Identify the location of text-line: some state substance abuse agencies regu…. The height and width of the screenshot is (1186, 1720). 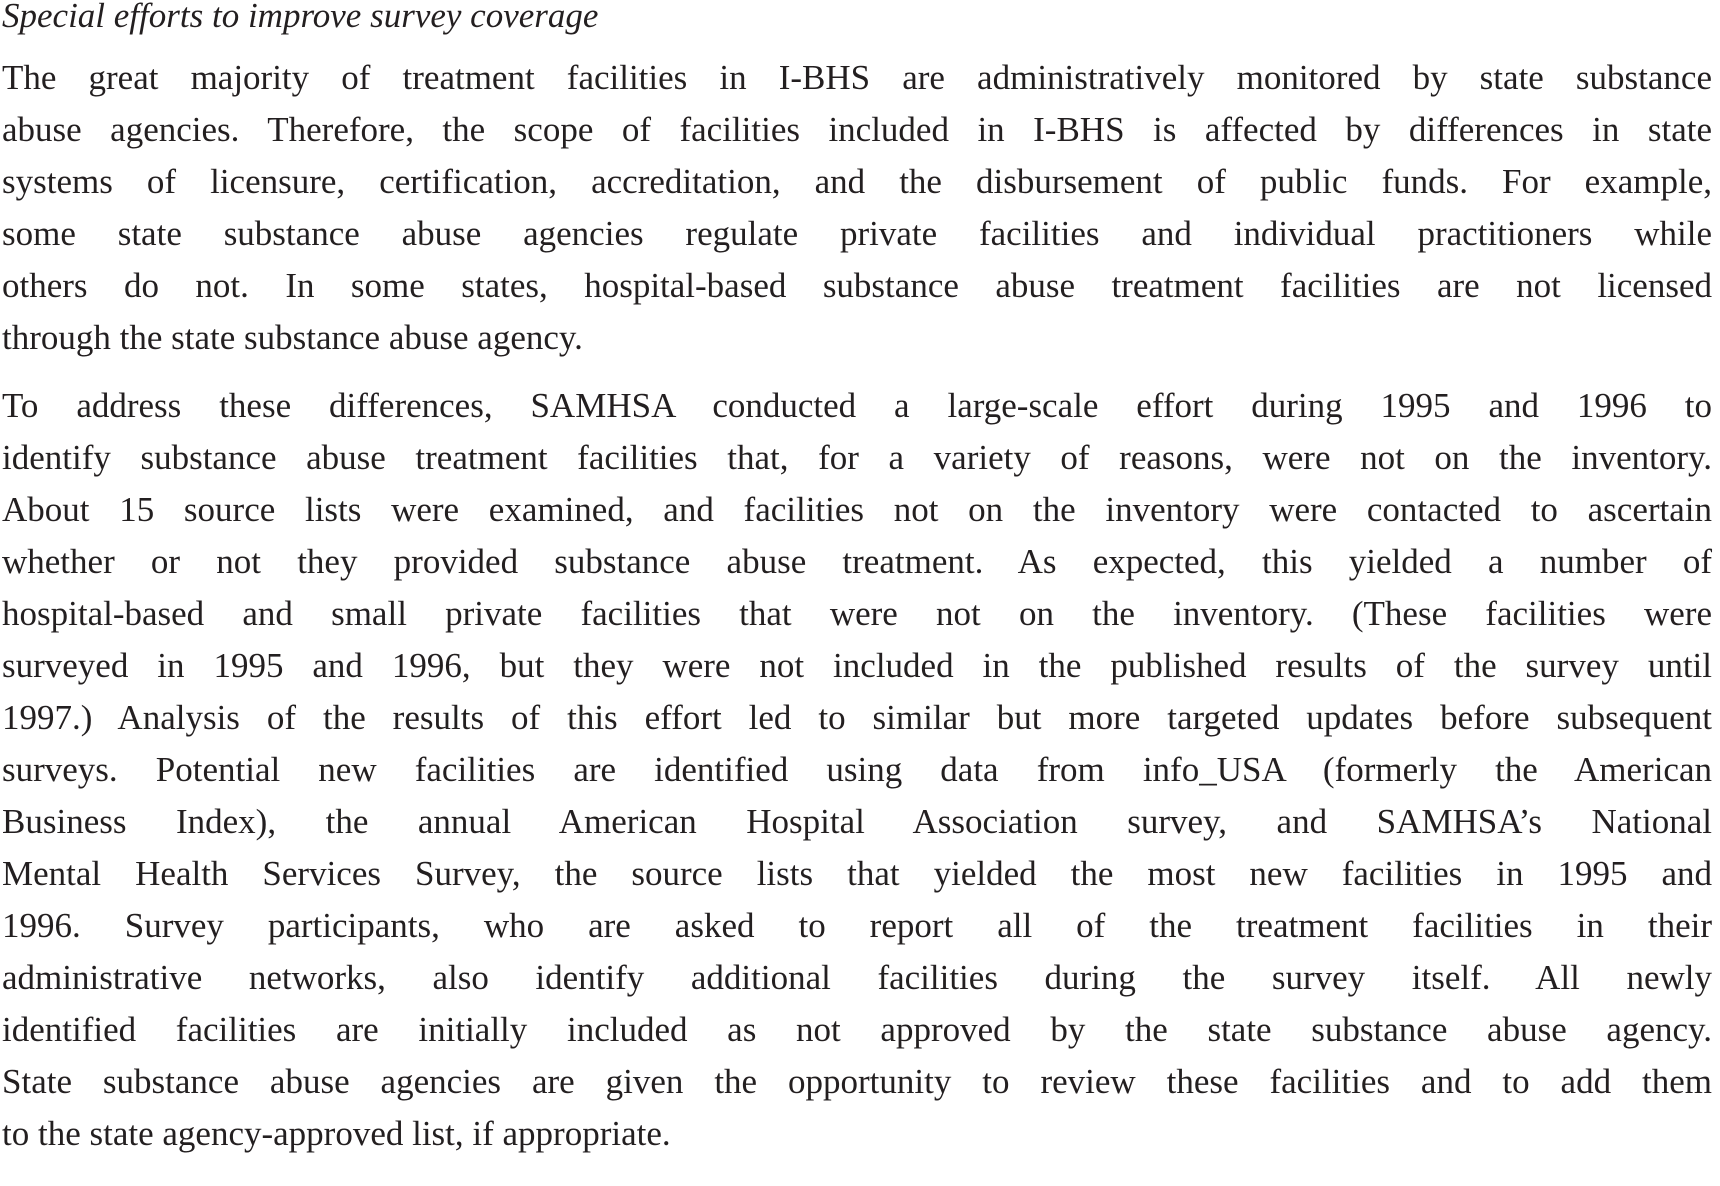
(857, 233).